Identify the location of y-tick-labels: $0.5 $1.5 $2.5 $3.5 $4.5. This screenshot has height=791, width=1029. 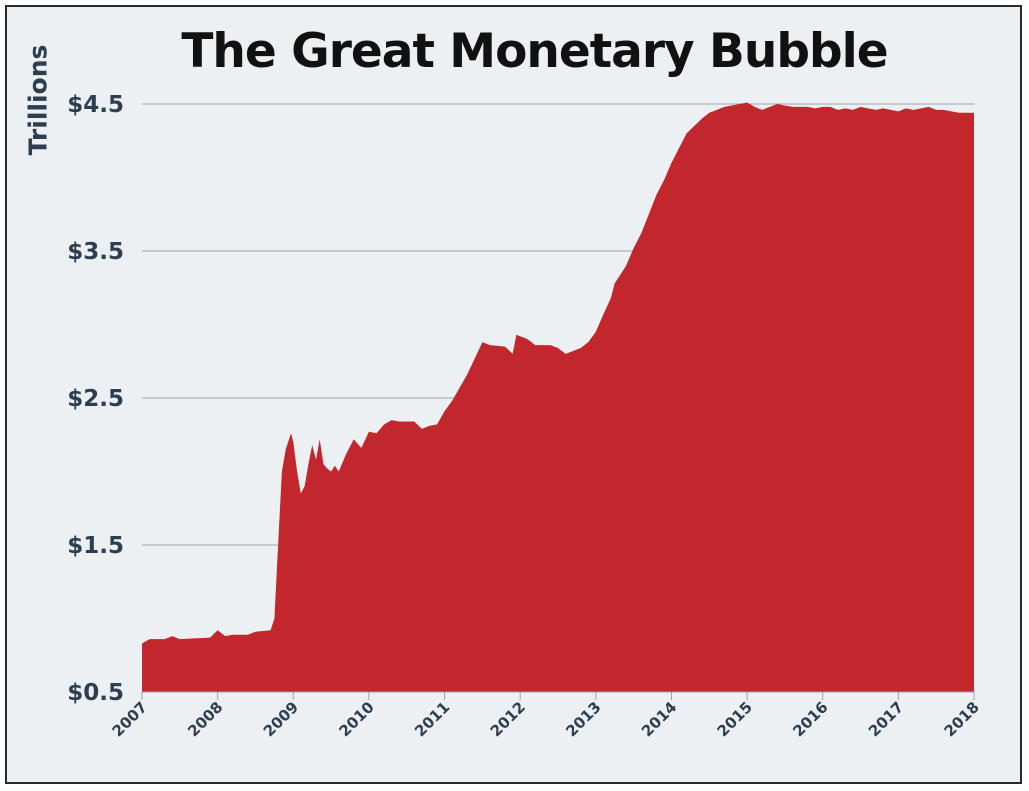
(95, 399).